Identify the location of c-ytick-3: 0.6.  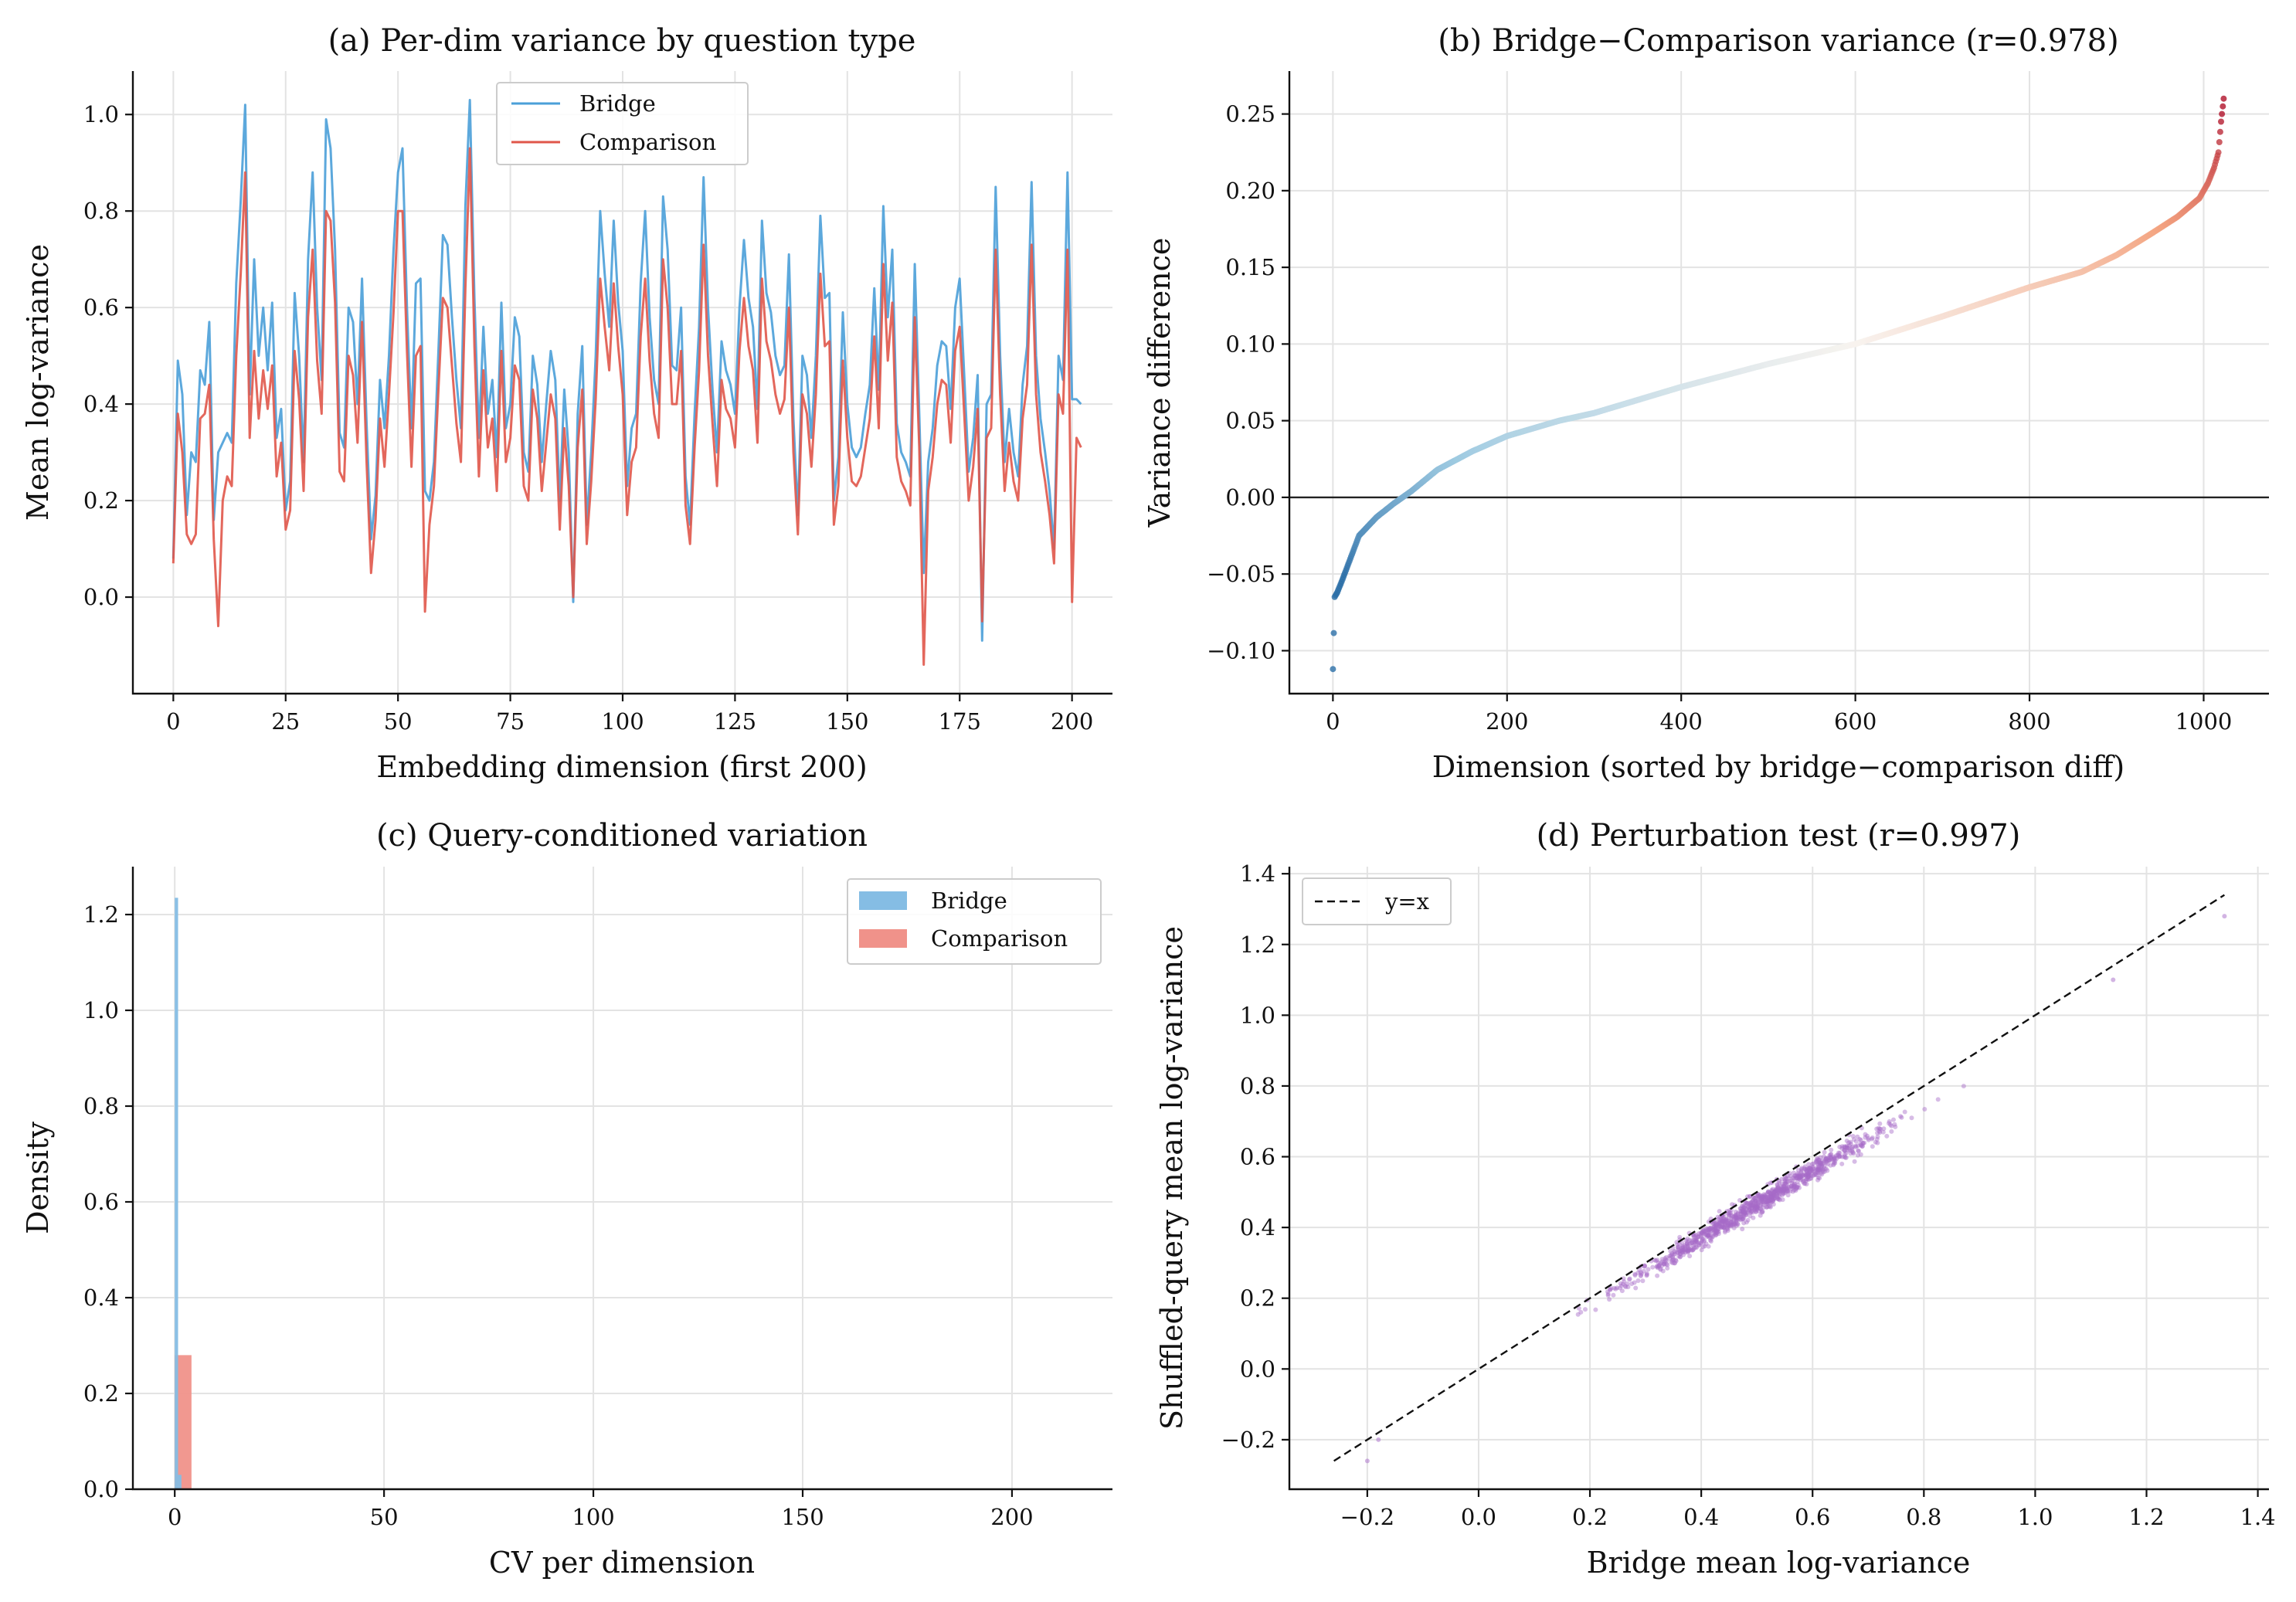
(101, 1202).